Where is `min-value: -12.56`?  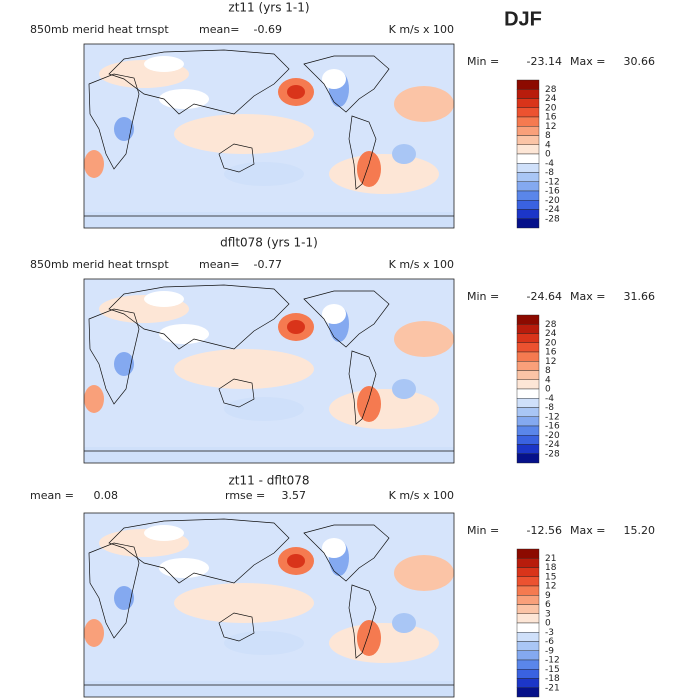
min-value: -12.56 is located at coordinates (544, 530).